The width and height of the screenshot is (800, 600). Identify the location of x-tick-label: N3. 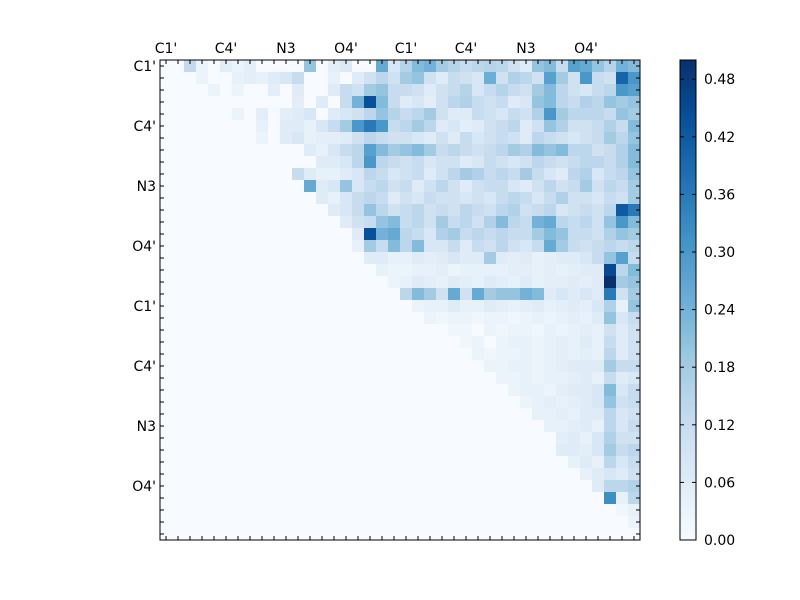
(525, 49).